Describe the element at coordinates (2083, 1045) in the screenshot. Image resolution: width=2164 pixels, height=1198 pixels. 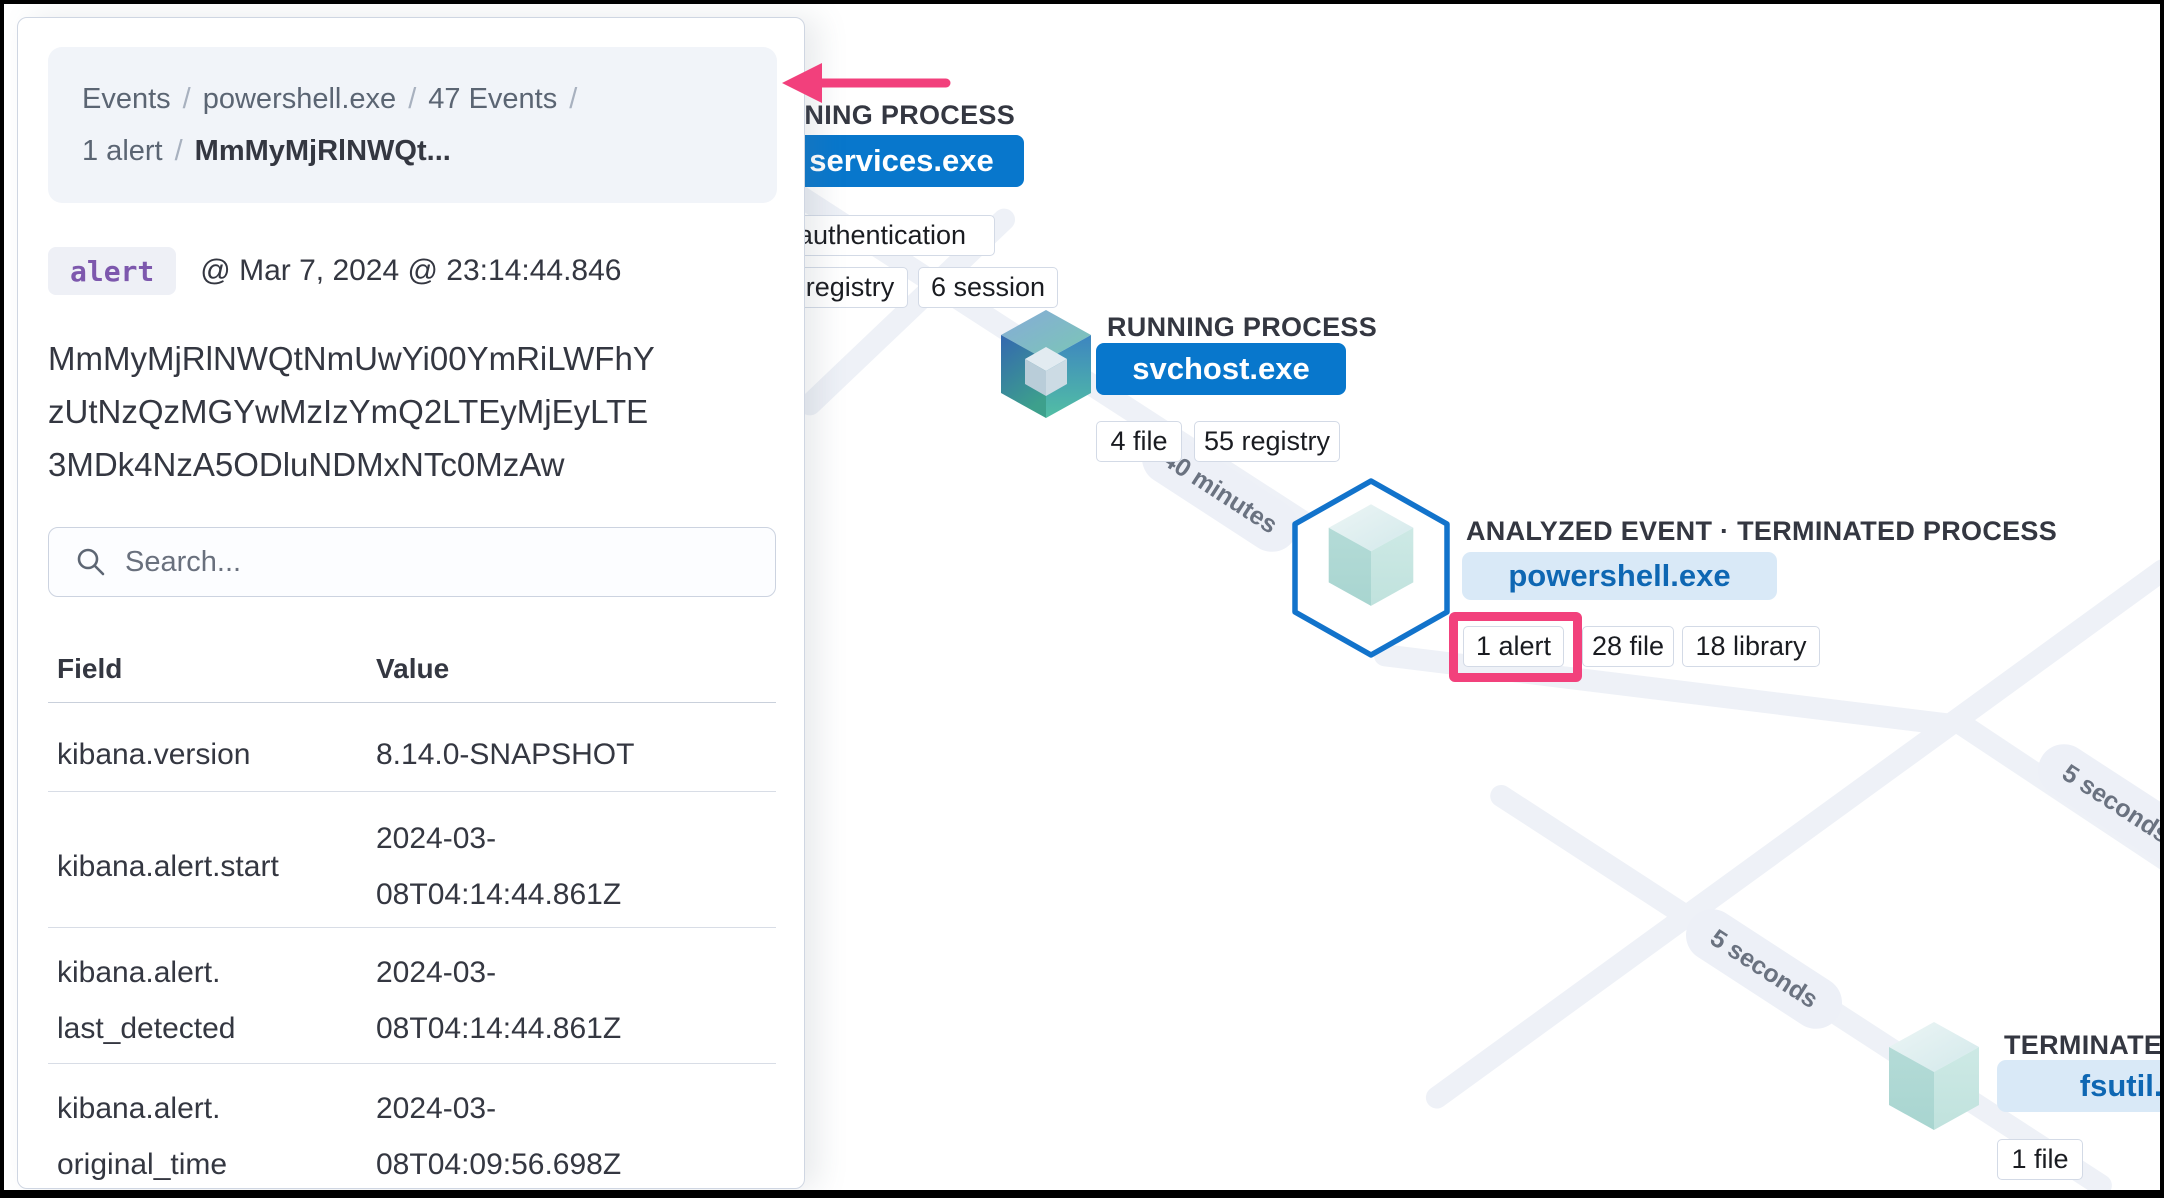
I see `fsutil-type-label: TERMINATED` at that location.